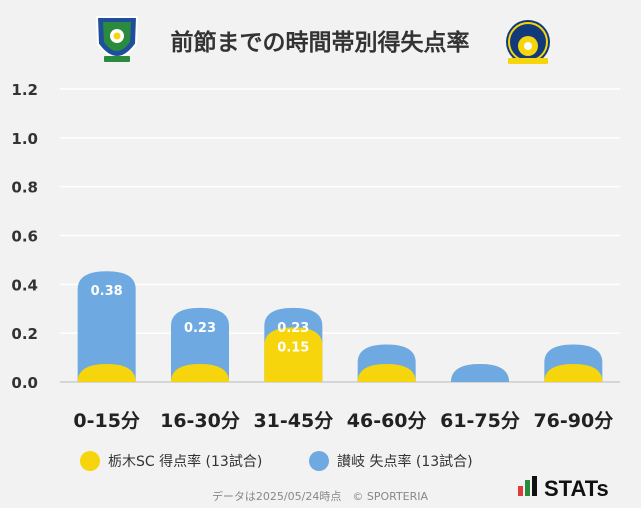 Image resolution: width=641 pixels, height=508 pixels. Describe the element at coordinates (117, 39) in the screenshot. I see `left-team-logo` at that location.